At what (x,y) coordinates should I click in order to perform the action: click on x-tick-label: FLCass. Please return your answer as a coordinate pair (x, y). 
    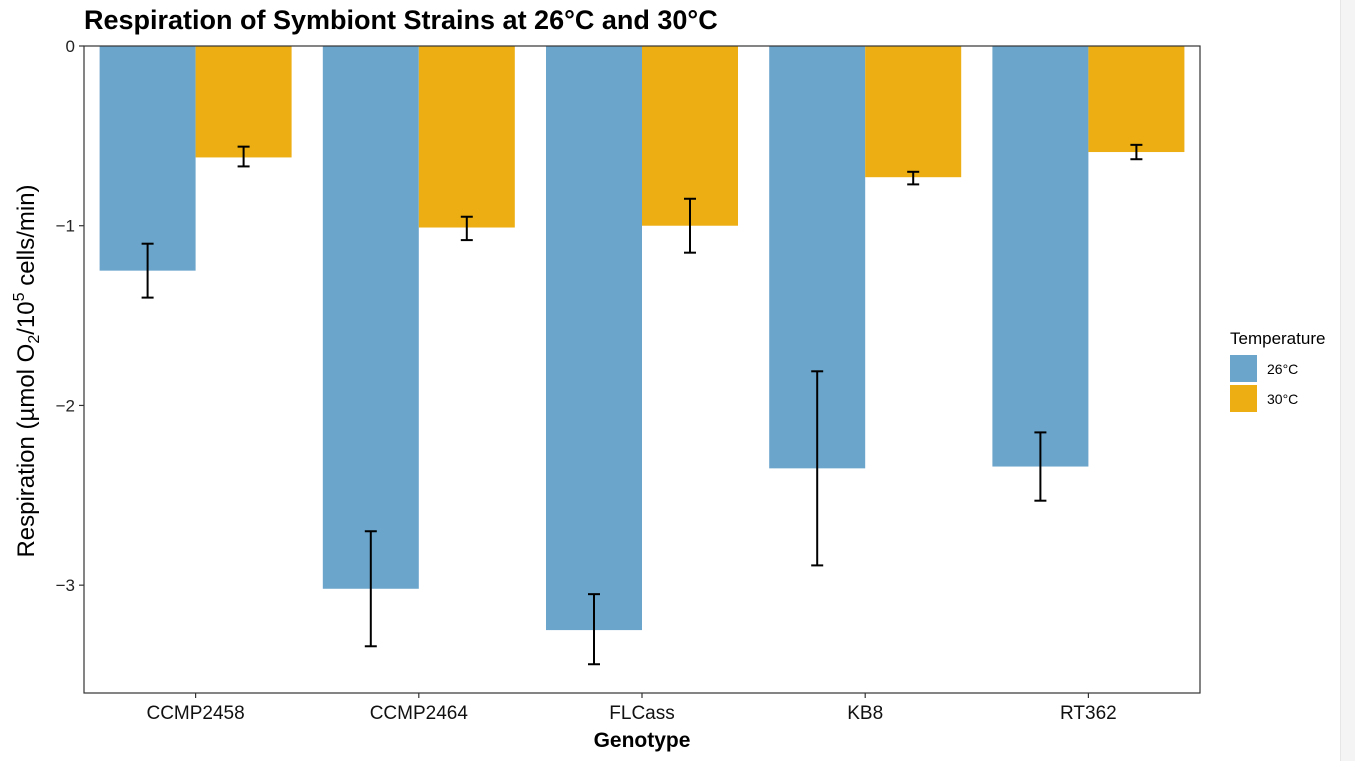
    Looking at the image, I should click on (641, 713).